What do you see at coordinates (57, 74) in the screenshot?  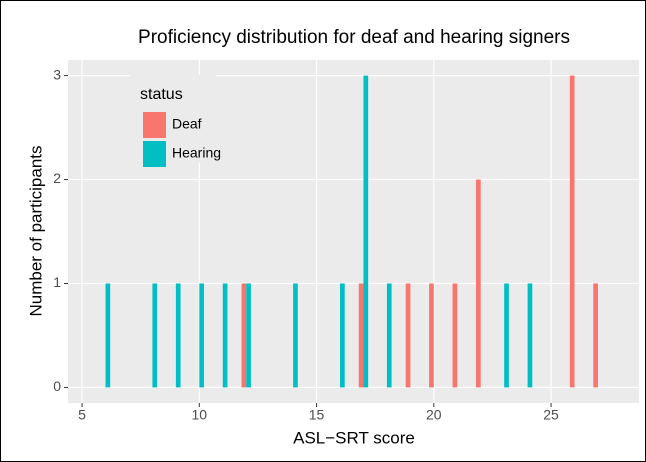 I see `y-tick-label: 3` at bounding box center [57, 74].